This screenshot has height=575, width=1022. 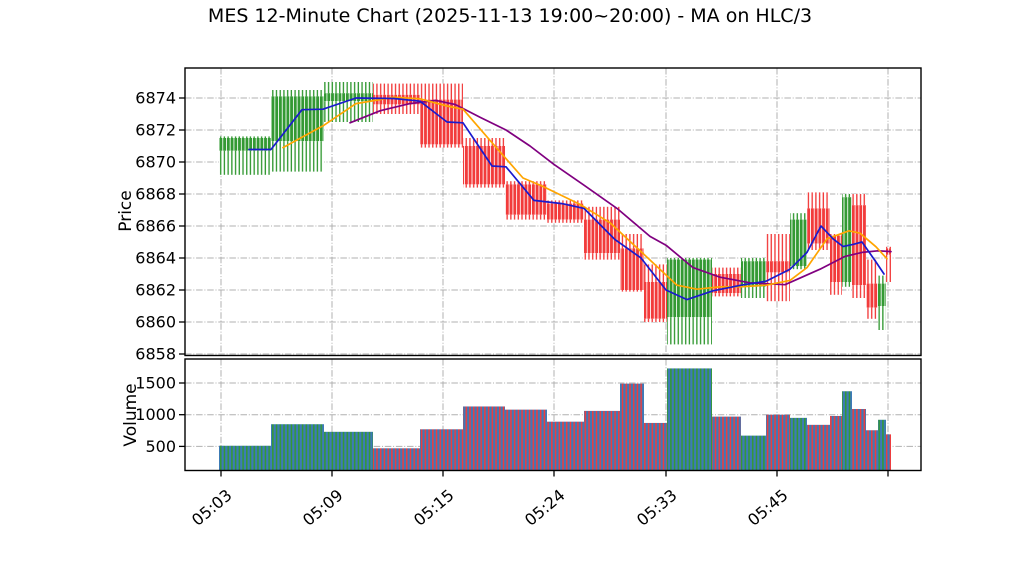 I want to click on price-tick-label: 6862, so click(x=155, y=290).